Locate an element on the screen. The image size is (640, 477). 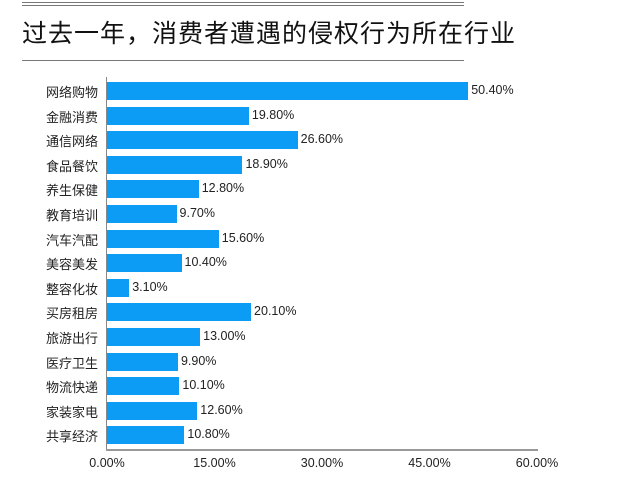
value-label: 10.40% is located at coordinates (205, 262).